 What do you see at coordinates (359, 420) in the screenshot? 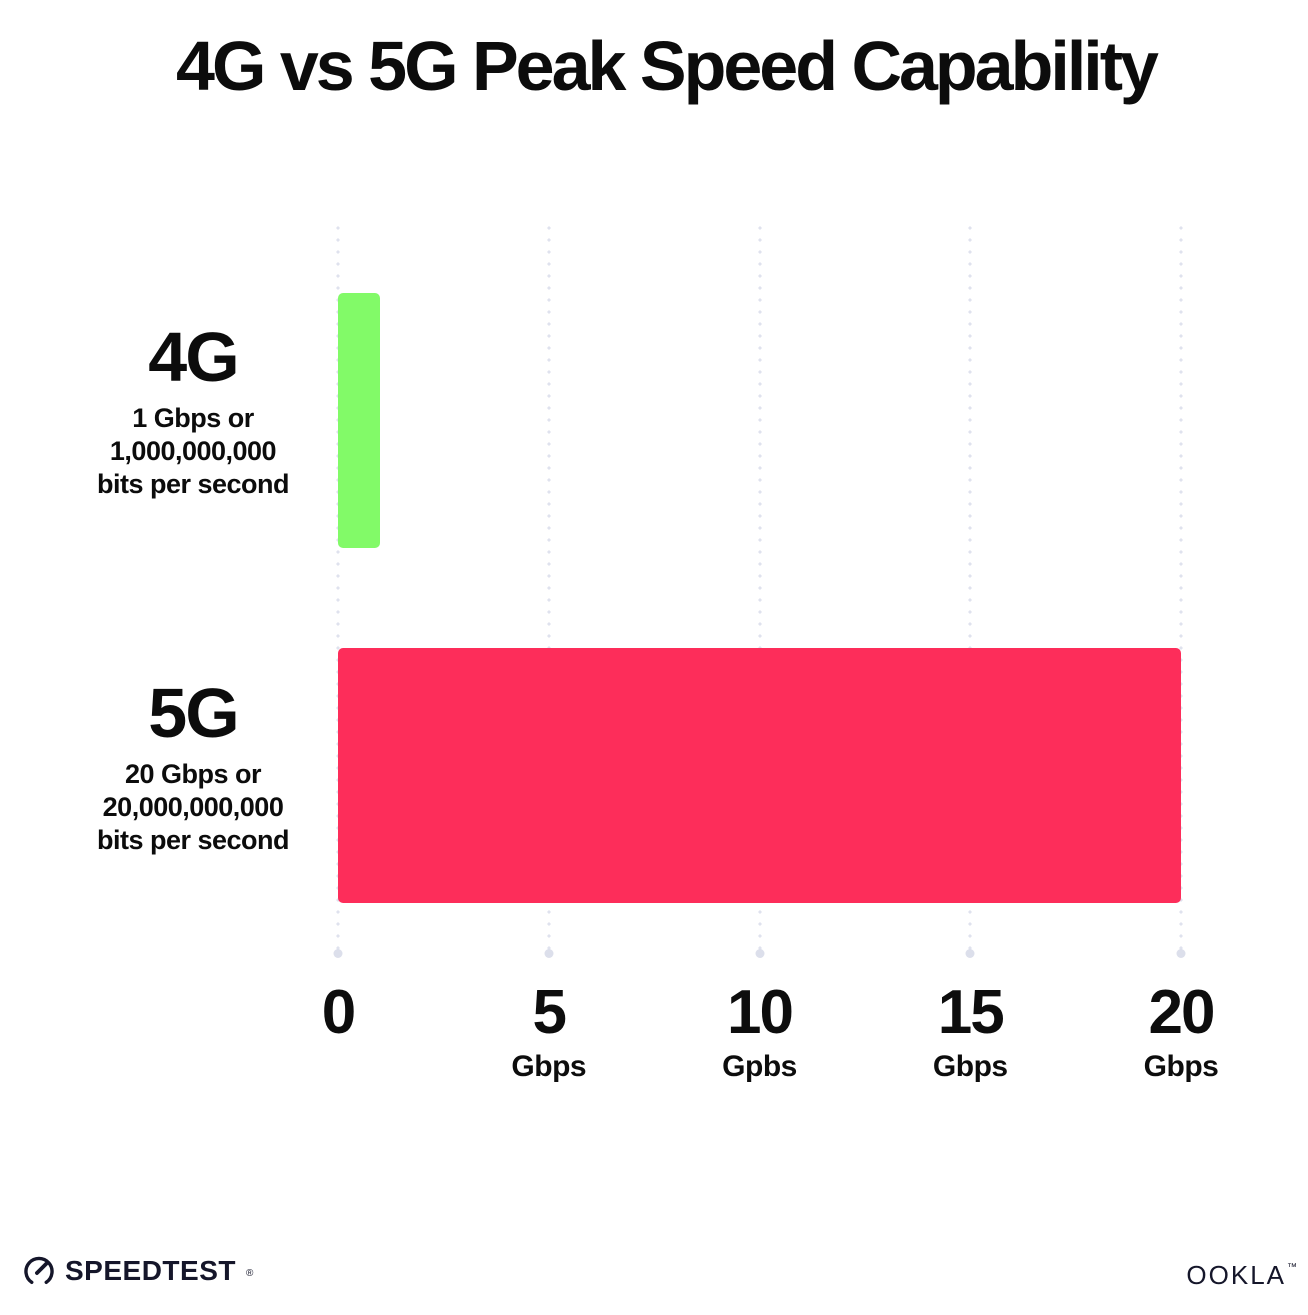
I see `bar-4g` at bounding box center [359, 420].